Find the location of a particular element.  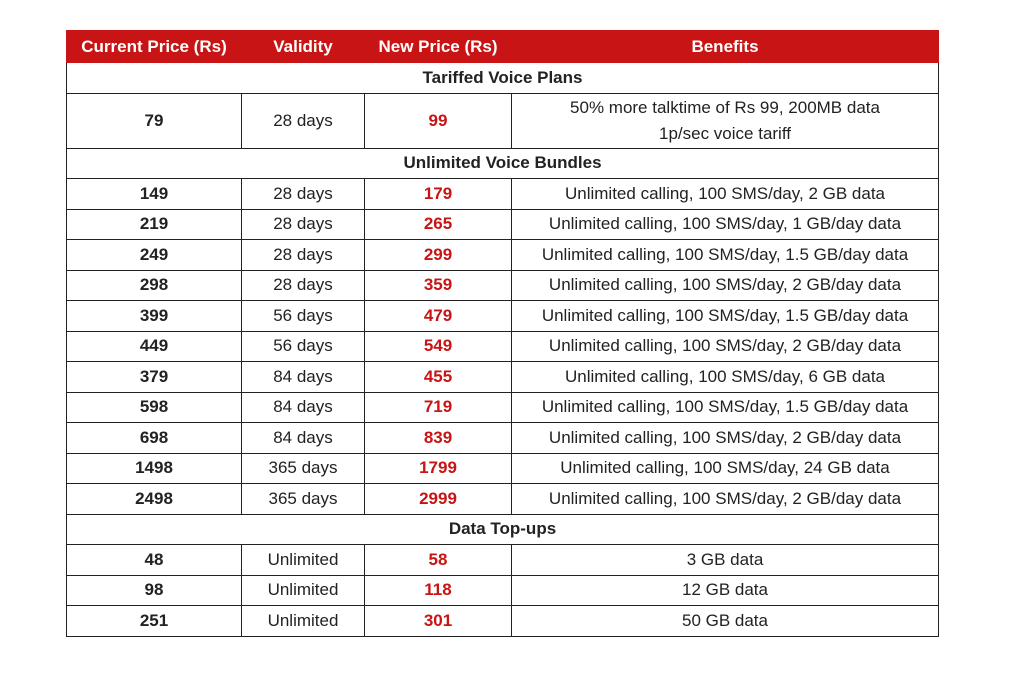

header-benefits: Benefits is located at coordinates (725, 46).